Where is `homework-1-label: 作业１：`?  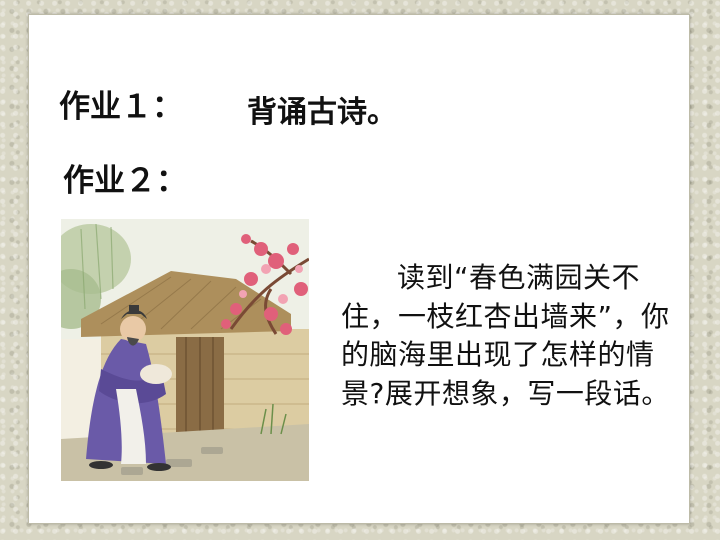 homework-1-label: 作业１： is located at coordinates (121, 107).